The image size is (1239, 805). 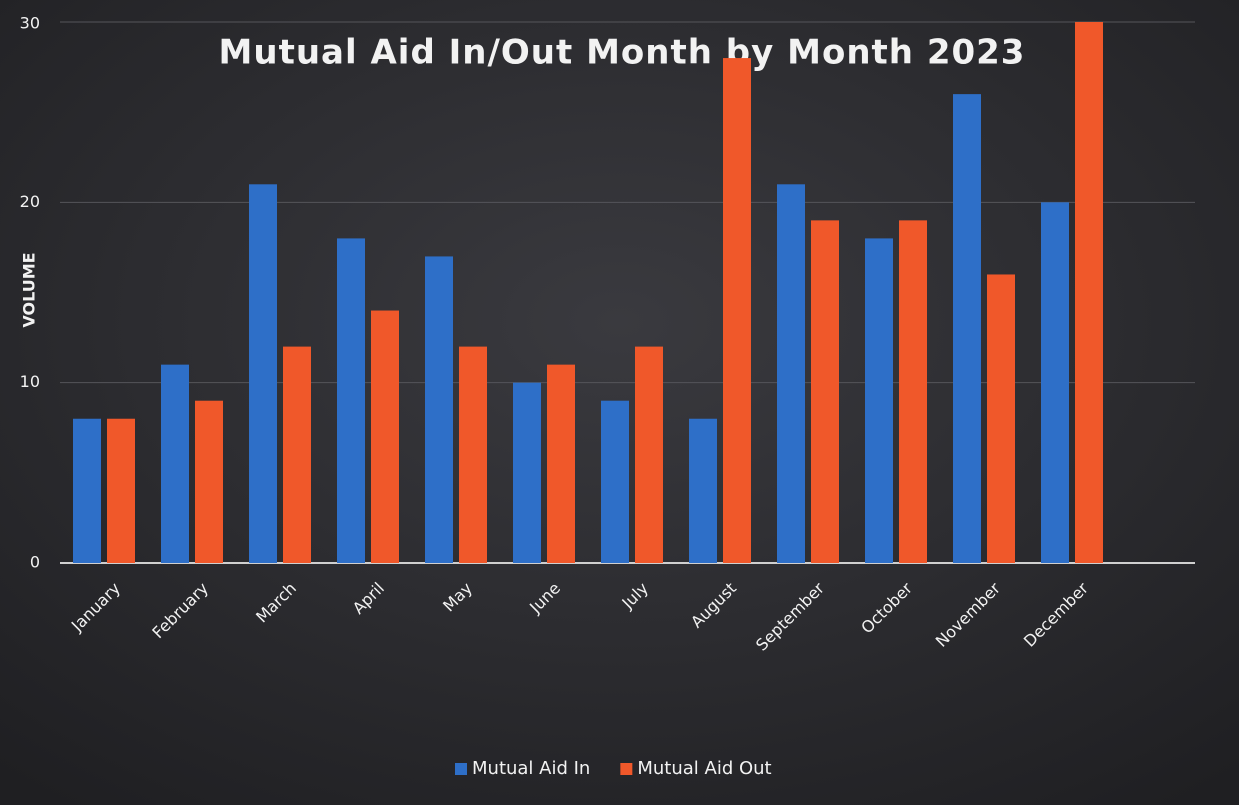 What do you see at coordinates (35, 562) in the screenshot?
I see `y-tick-label: 0` at bounding box center [35, 562].